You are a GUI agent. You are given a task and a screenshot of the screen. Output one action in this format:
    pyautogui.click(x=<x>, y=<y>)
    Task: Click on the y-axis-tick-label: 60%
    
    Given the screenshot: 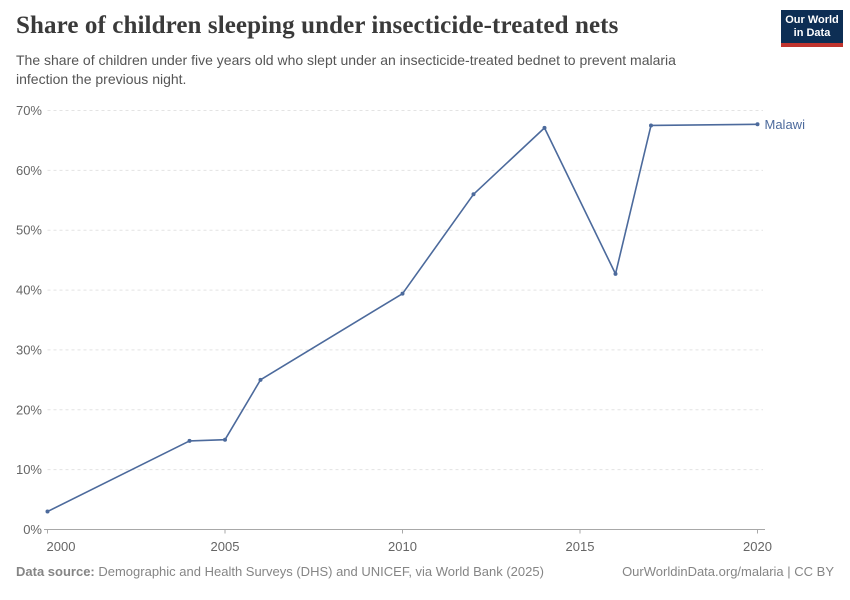 What is the action you would take?
    pyautogui.click(x=29, y=170)
    